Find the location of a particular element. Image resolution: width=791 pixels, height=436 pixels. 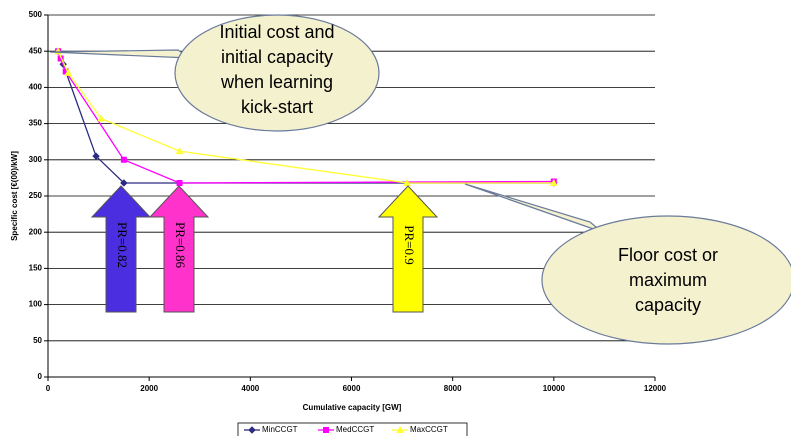

y-tick-label: 350 is located at coordinates (36, 123).